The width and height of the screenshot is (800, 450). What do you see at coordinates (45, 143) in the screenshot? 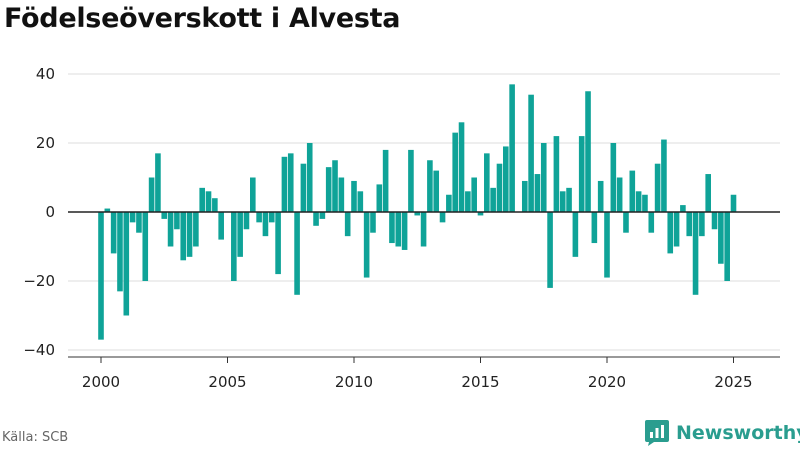
I see `y-tick-label: 20` at bounding box center [45, 143].